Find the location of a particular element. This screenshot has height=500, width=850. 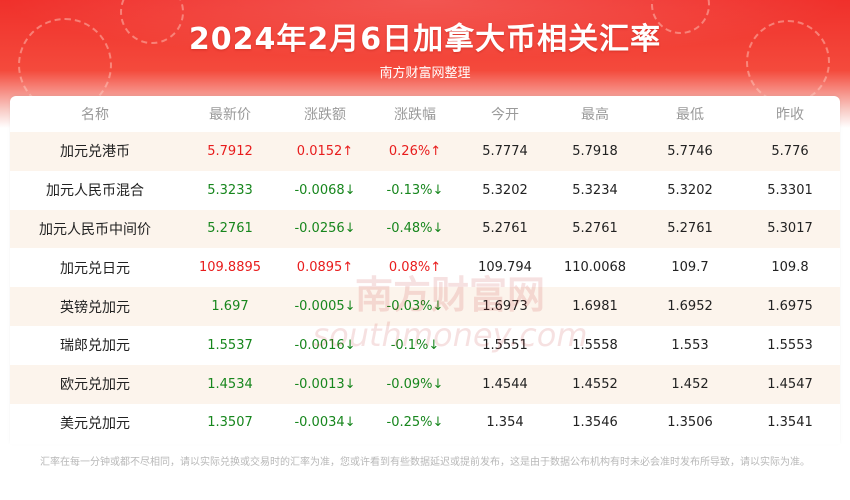

last-price: 1.697 is located at coordinates (230, 306).